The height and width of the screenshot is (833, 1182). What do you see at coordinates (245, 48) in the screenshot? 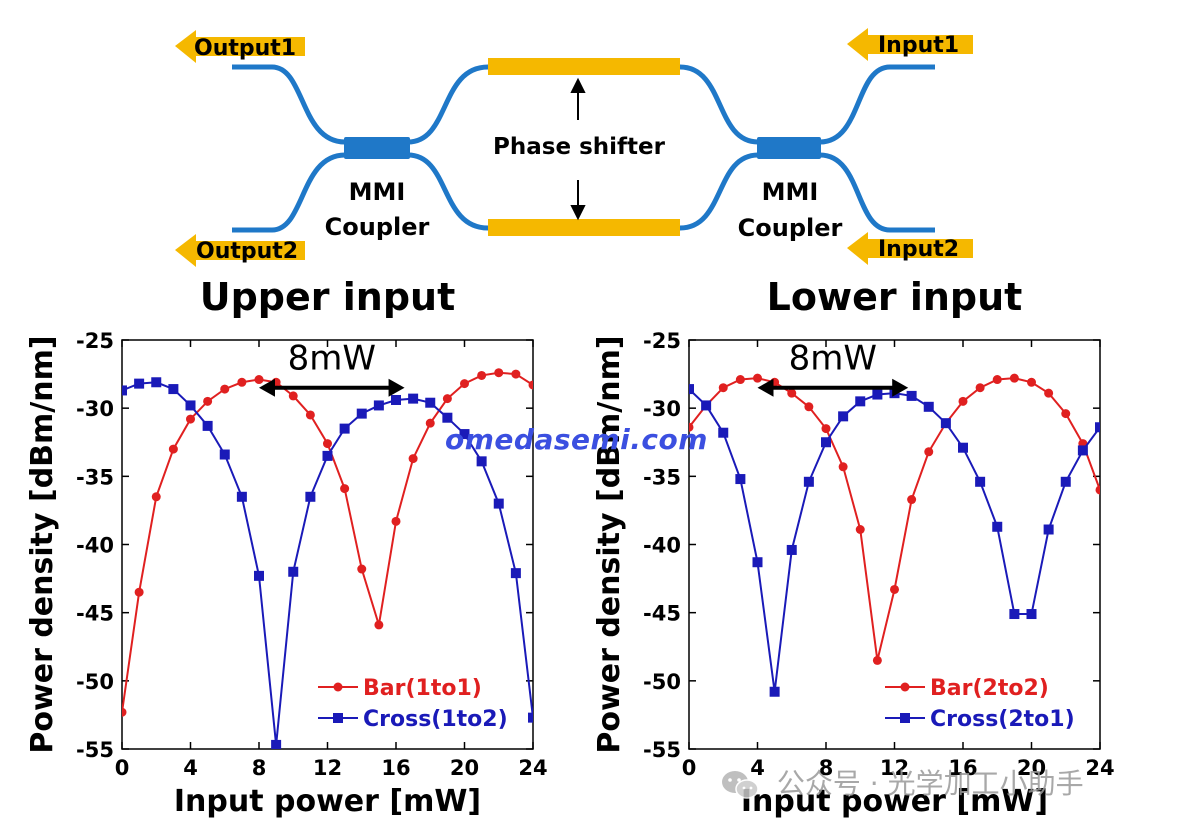
I see `output1-label: Output1` at bounding box center [245, 48].